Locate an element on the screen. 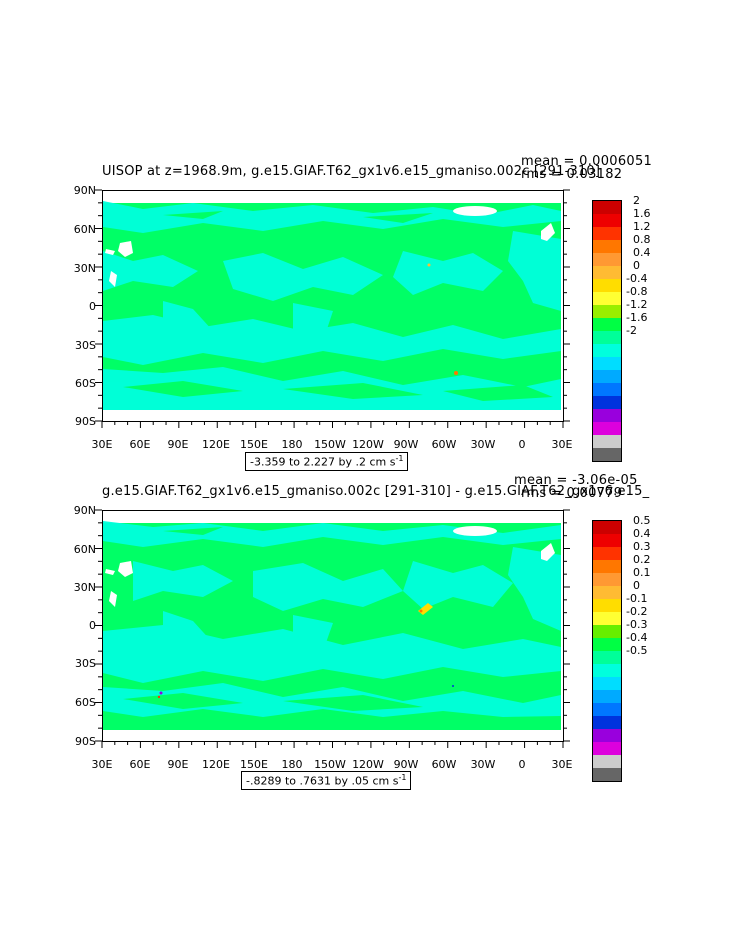 The width and height of the screenshot is (733, 945). panel-2-xlabel: 150W is located at coordinates (330, 764).